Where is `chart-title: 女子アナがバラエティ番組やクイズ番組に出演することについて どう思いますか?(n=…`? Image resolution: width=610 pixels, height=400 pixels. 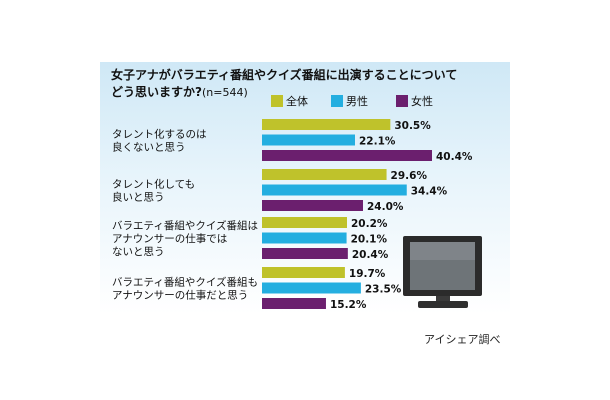
chart-title: 女子アナがバラエティ番組やクイズ番組に出演することについて どう思いますか?(n=… is located at coordinates (307, 84).